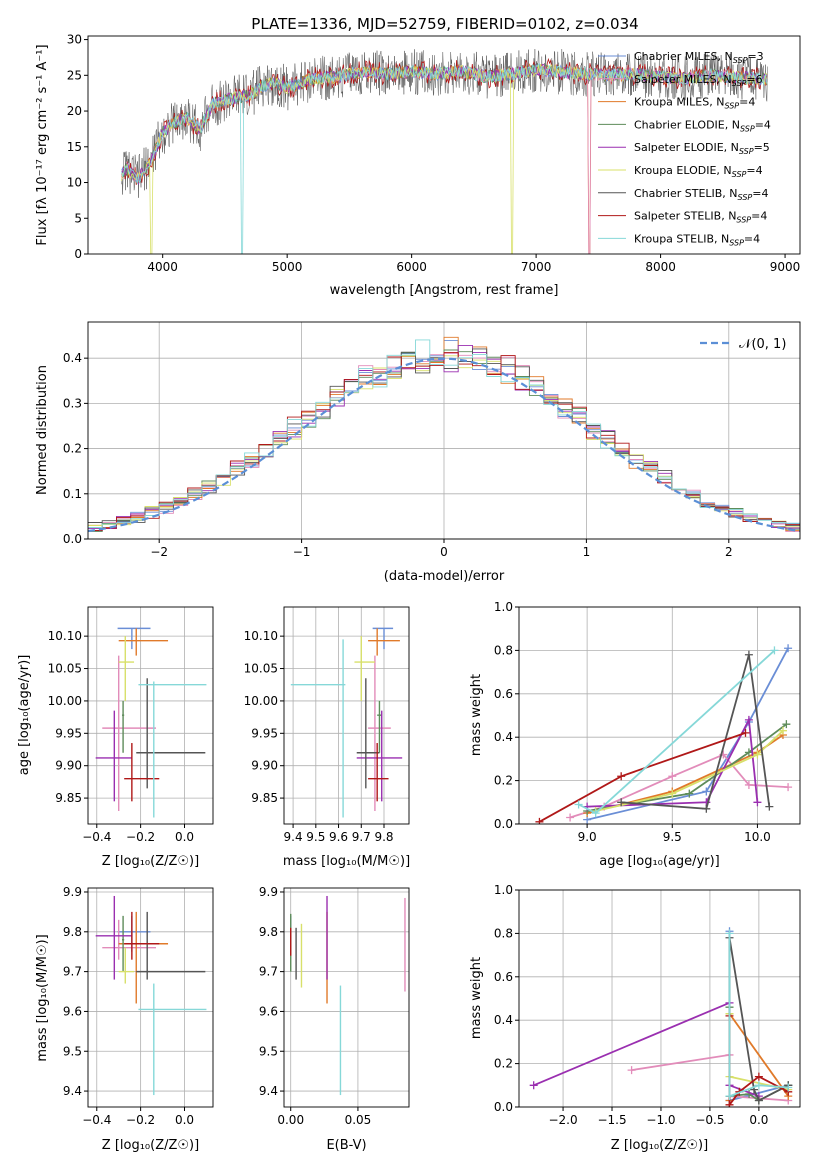 The width and height of the screenshot is (819, 1170). Describe the element at coordinates (68, 766) in the screenshot. I see `age_vs_Z-ytick-label: 9.90` at that location.